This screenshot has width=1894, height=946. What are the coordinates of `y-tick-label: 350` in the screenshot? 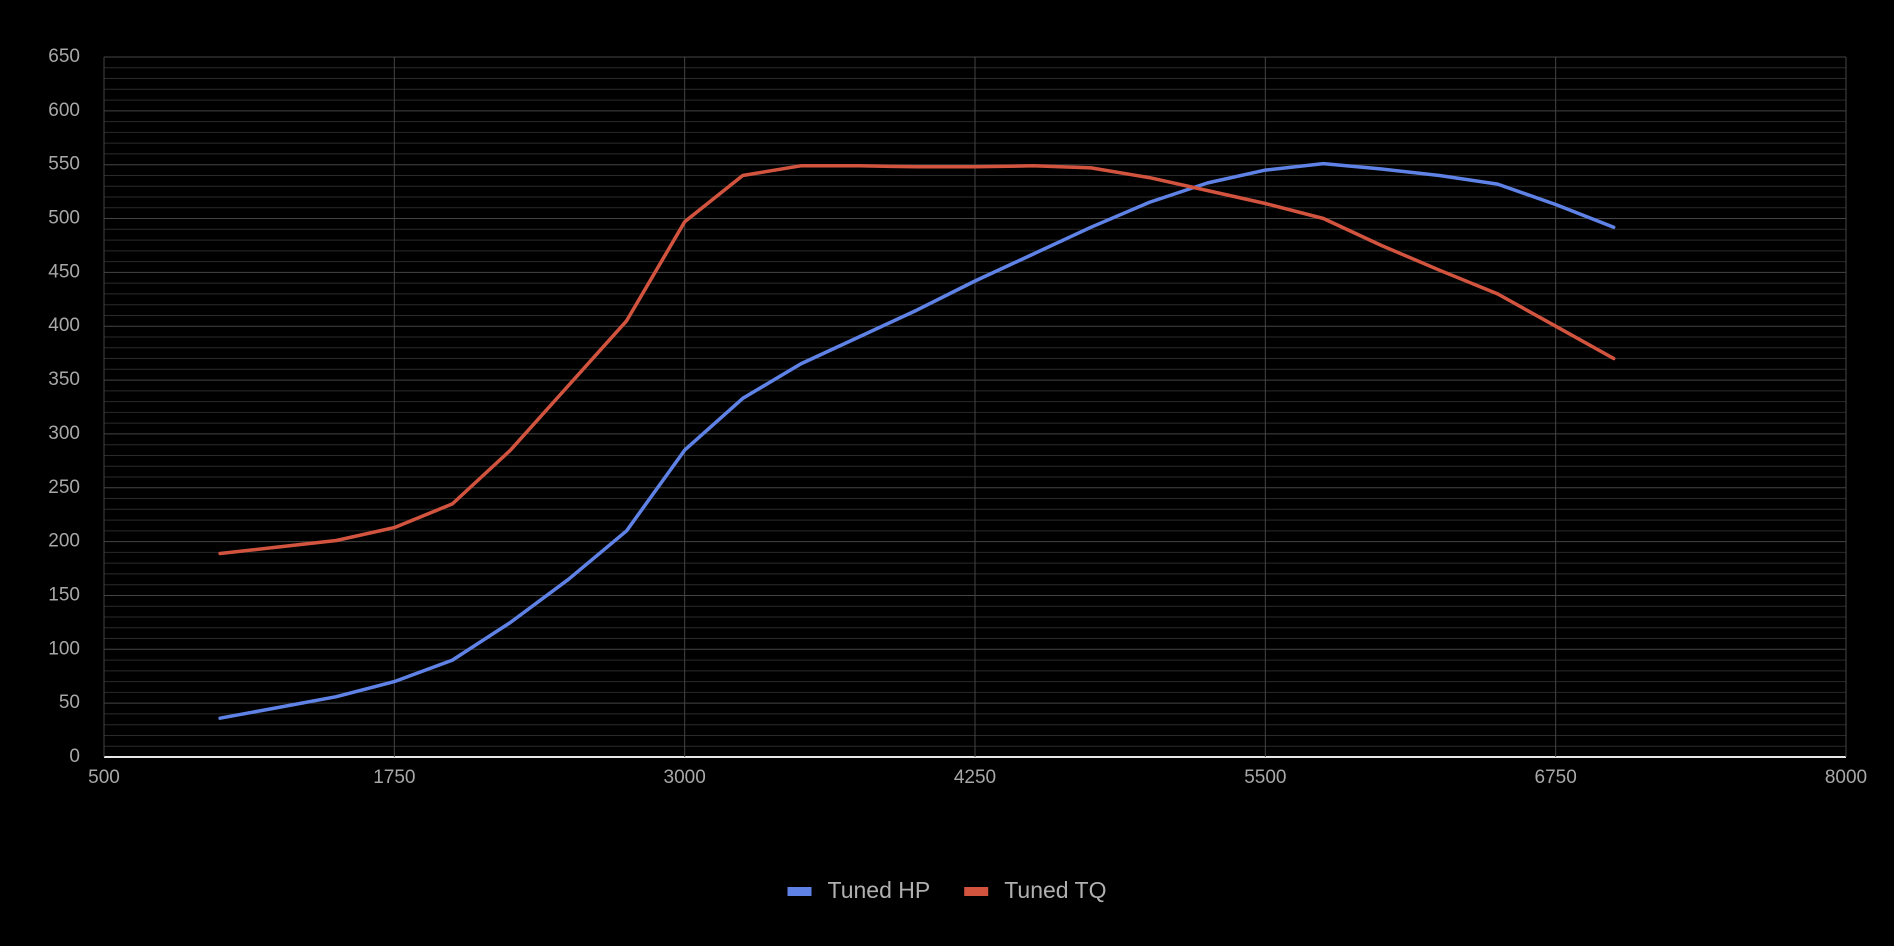 It's located at (64, 379).